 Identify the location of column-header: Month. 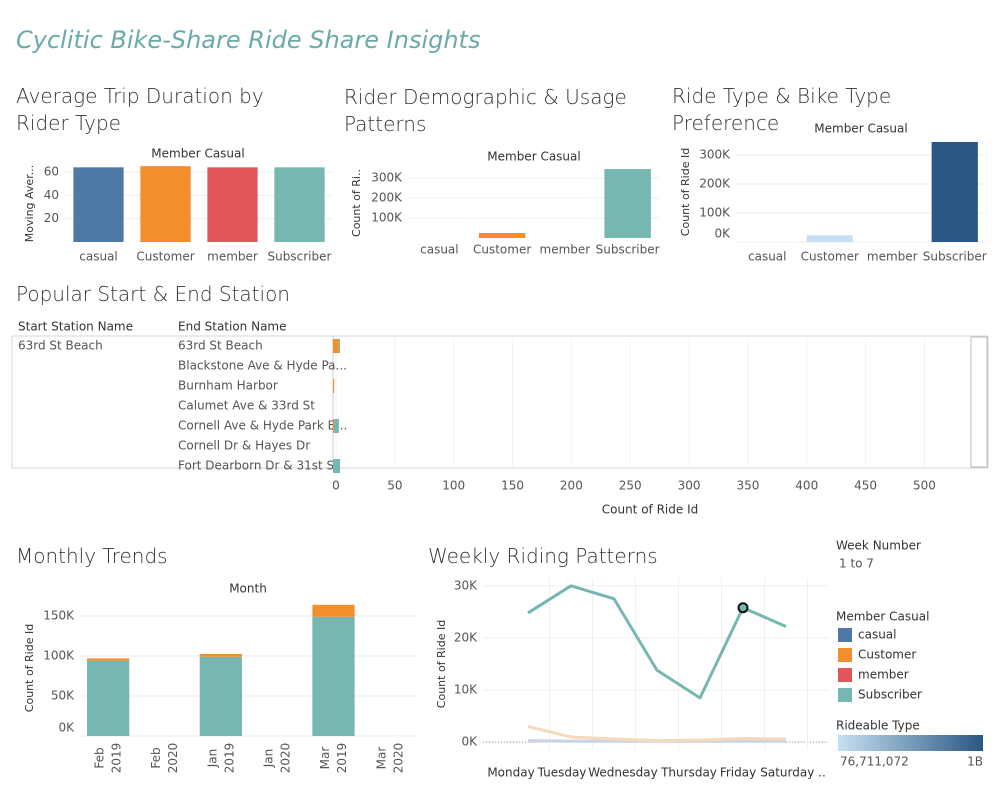
(248, 589).